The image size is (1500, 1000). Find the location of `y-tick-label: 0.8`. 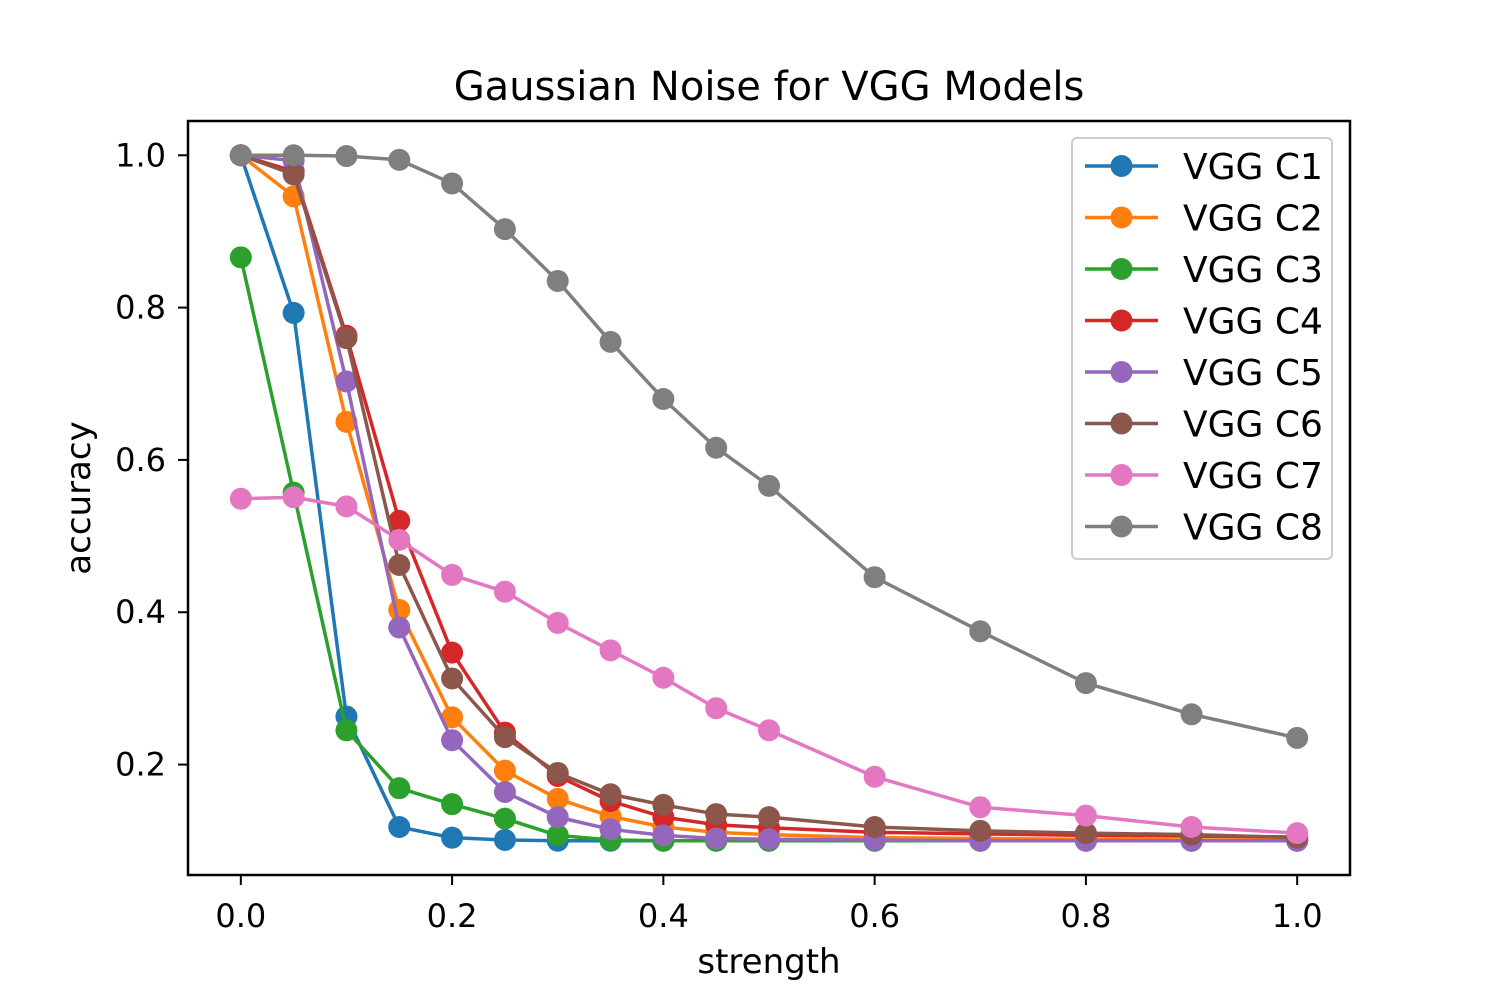

y-tick-label: 0.8 is located at coordinates (140, 308).